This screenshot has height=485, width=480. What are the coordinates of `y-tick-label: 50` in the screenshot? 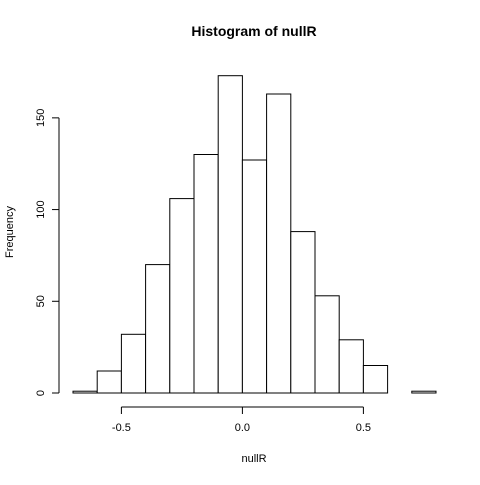 It's located at (41, 301).